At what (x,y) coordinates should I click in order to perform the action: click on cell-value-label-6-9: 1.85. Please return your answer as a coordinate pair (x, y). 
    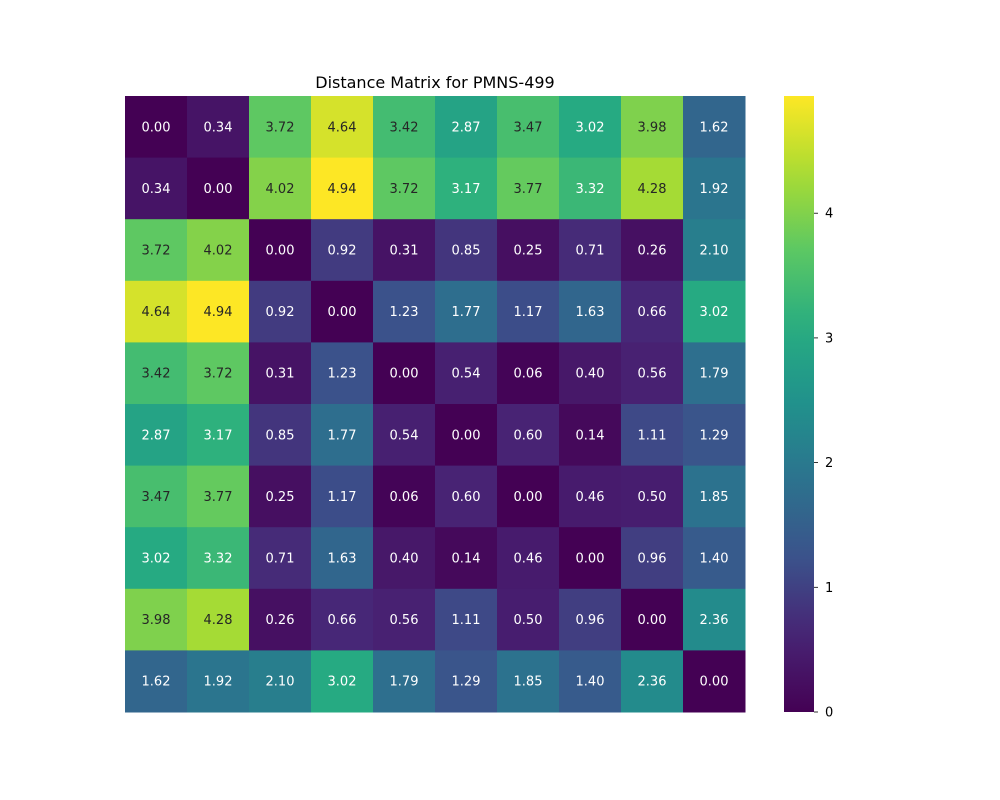
    Looking at the image, I should click on (714, 497).